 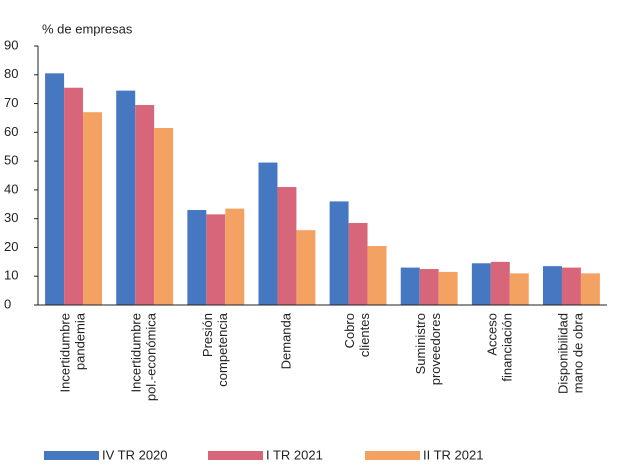 I want to click on x-tick-label: competencia, so click(x=222, y=349).